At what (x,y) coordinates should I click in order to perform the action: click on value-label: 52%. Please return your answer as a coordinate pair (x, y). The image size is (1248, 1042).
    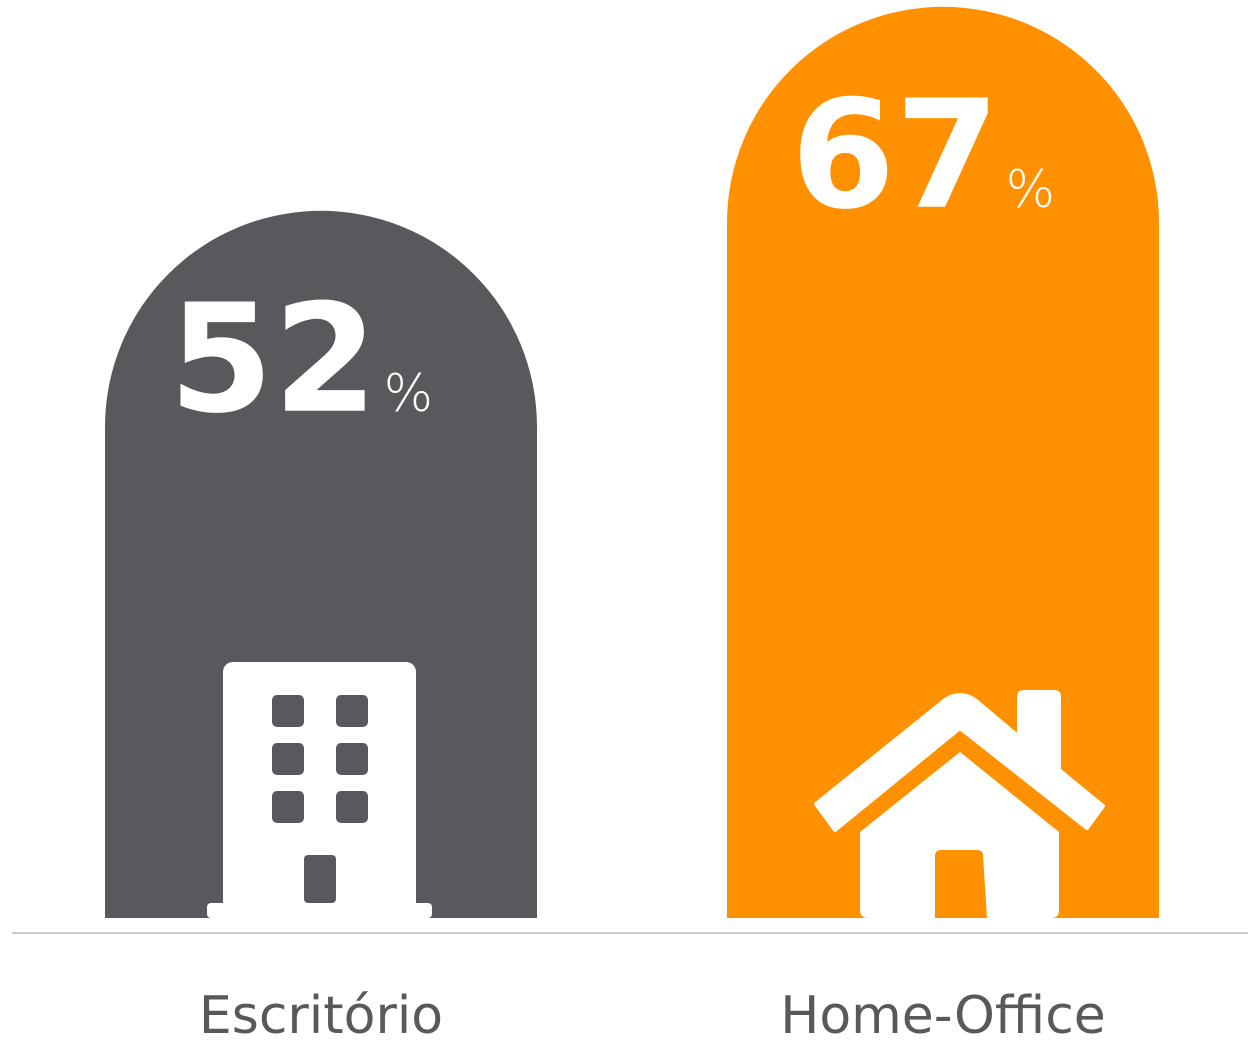
    Looking at the image, I should click on (301, 360).